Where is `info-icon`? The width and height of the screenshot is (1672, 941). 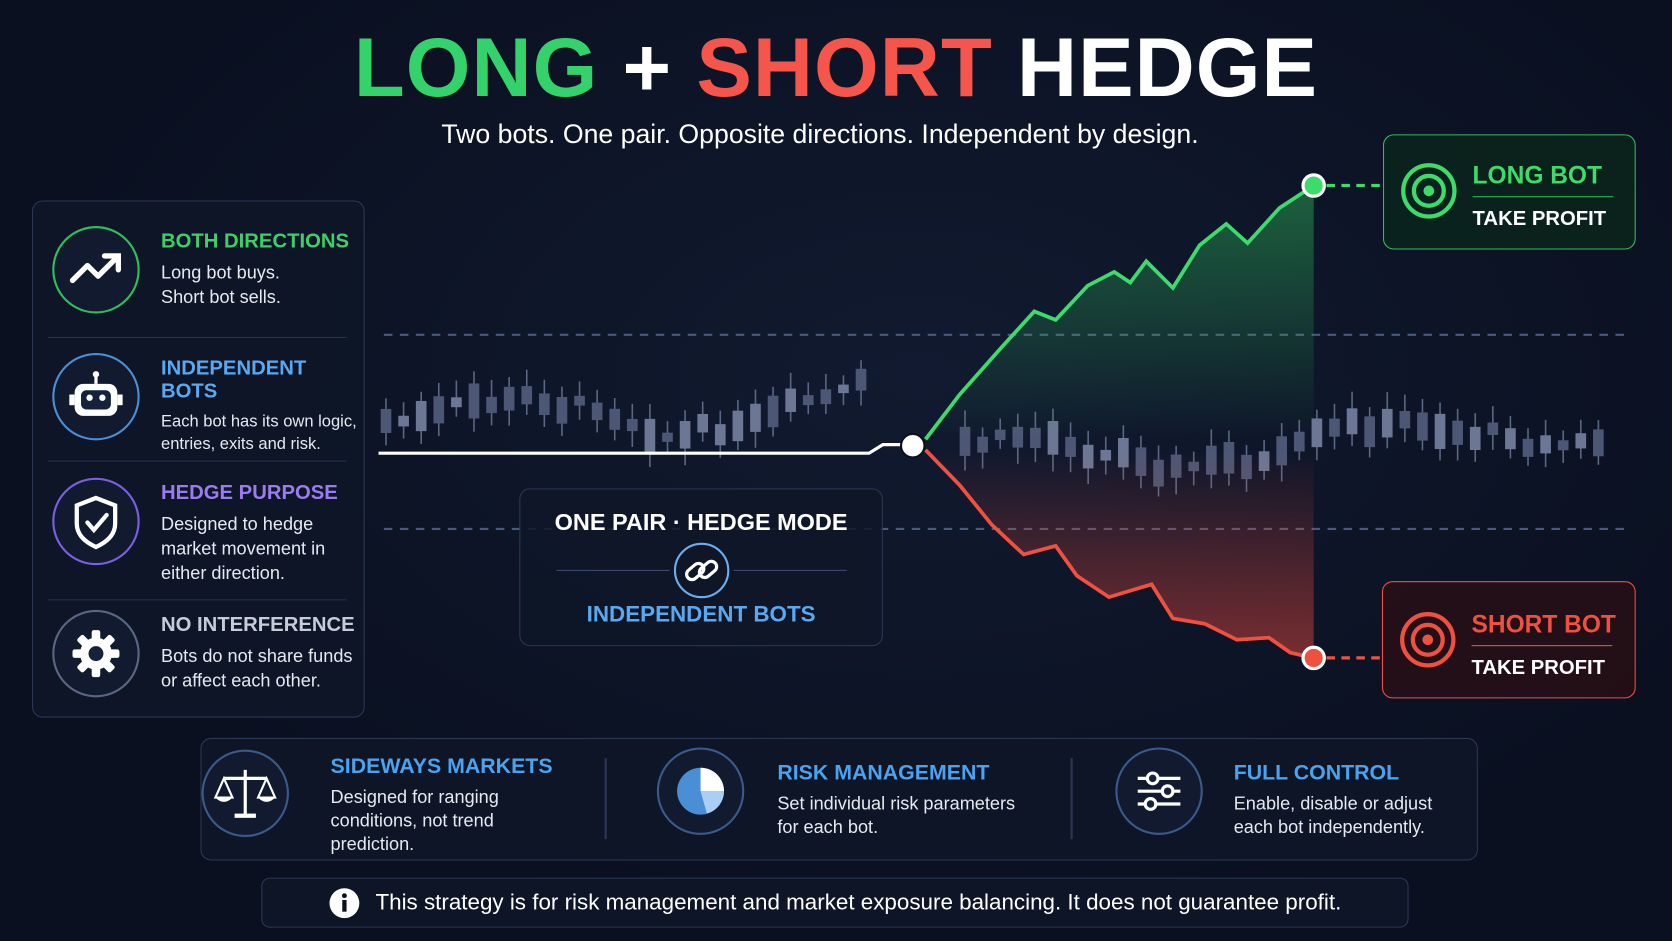 info-icon is located at coordinates (344, 902).